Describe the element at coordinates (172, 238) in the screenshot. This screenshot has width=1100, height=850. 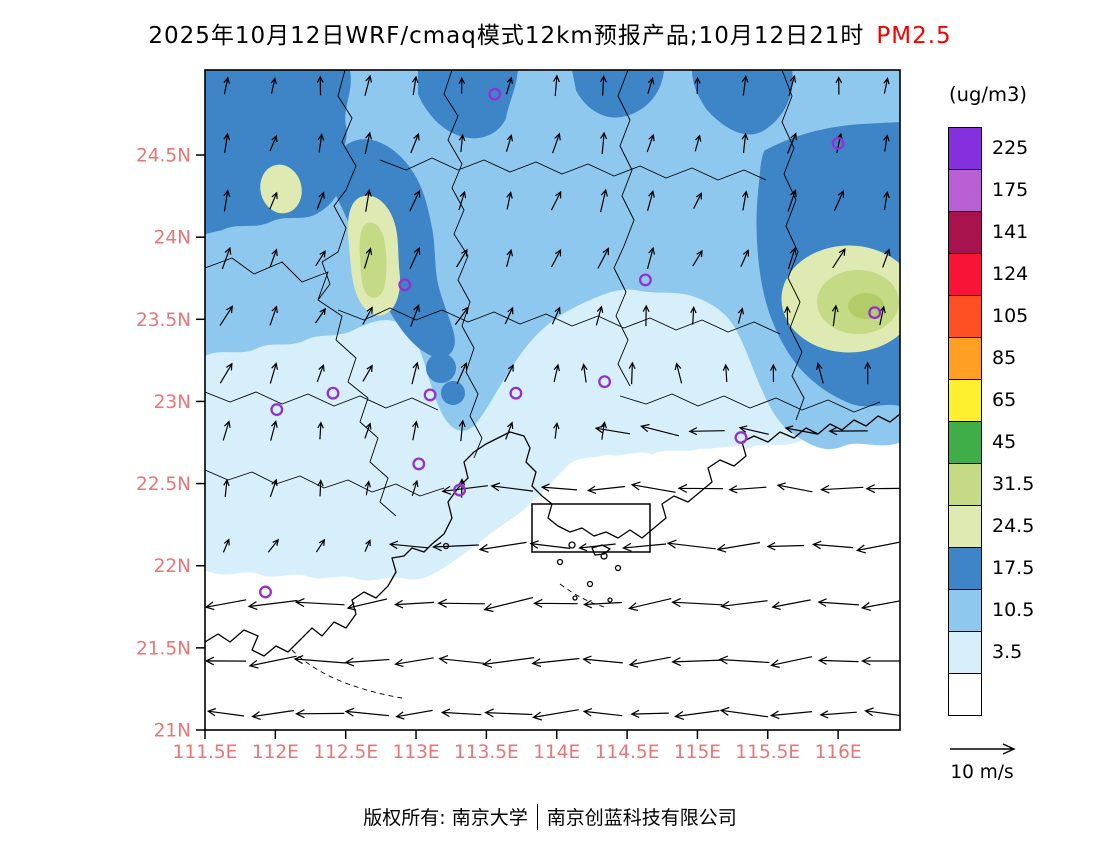
I see `lat-tick-label: 24N` at that location.